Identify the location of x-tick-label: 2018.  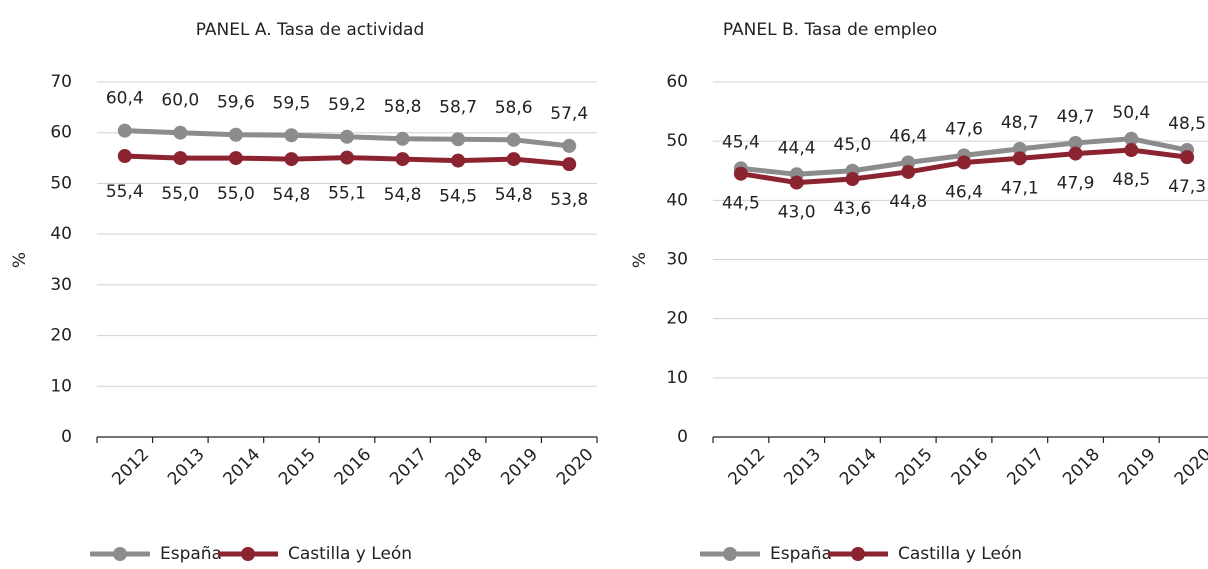
(464, 467).